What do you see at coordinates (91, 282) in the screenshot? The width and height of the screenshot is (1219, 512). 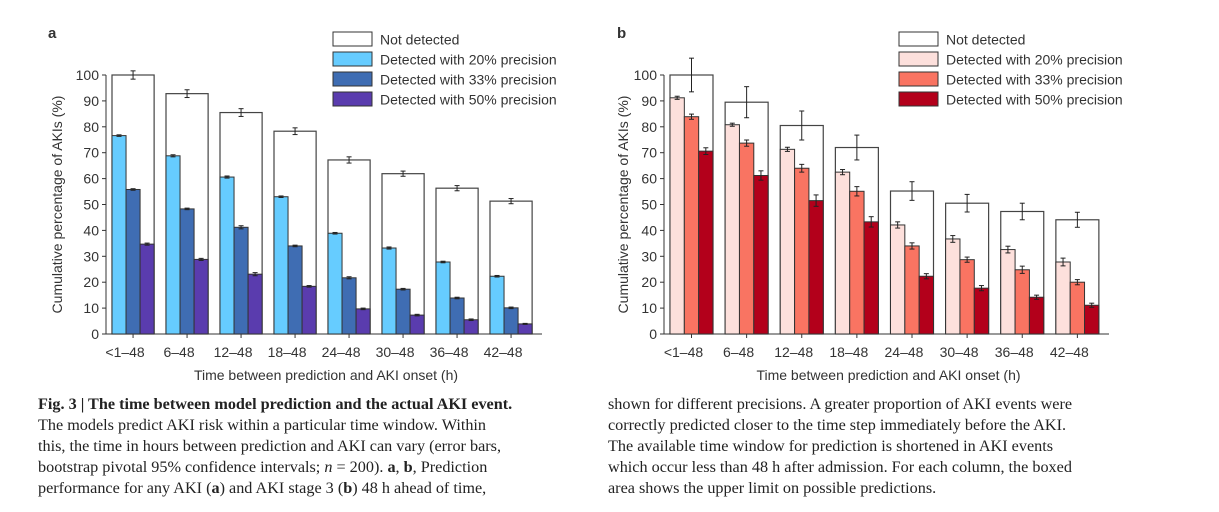 I see `panel-a-y-tick-label: 20` at bounding box center [91, 282].